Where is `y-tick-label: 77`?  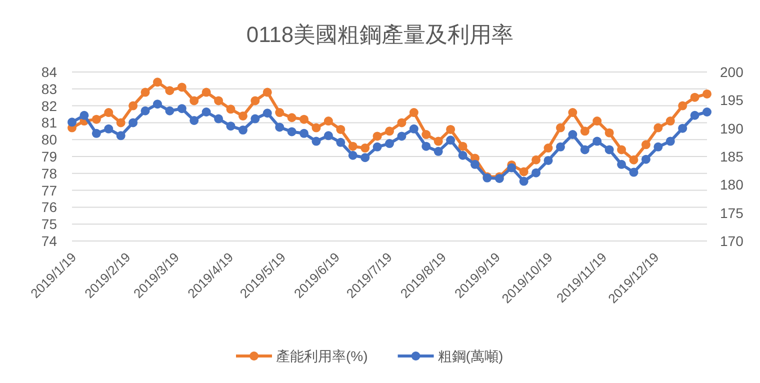
y-tick-label: 77 is located at coordinates (49, 190).